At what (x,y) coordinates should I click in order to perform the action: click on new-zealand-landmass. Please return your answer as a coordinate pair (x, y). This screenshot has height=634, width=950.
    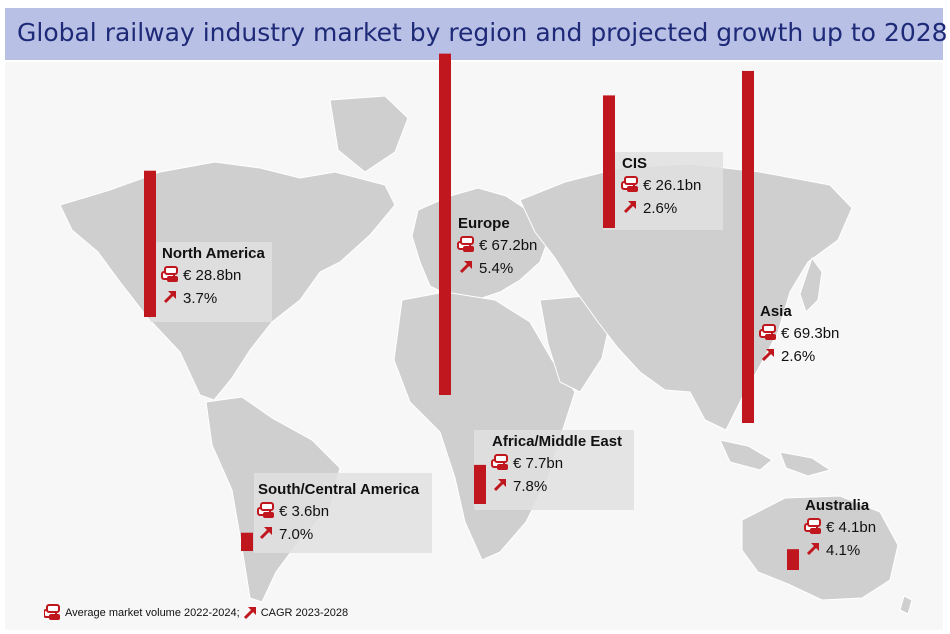
    Looking at the image, I should click on (906, 605).